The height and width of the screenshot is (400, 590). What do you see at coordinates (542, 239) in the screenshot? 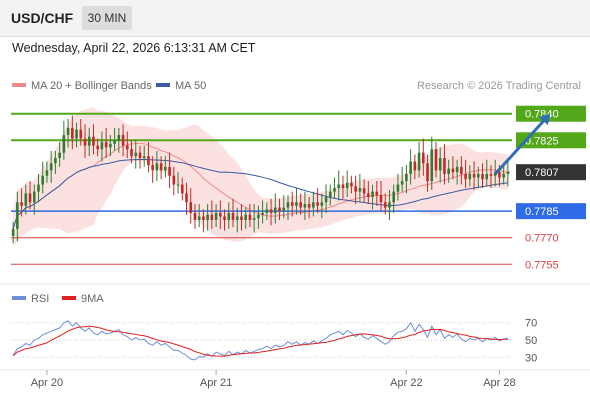
I see `level-label-3: 0.7770` at bounding box center [542, 239].